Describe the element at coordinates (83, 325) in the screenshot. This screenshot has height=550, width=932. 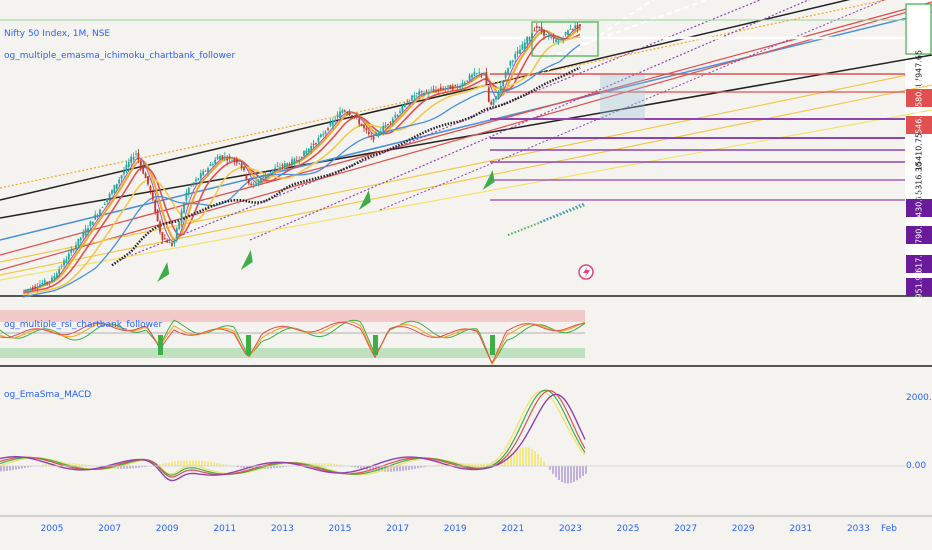
I see `rsi-indicator-label: og_multiple_rsi_chartbank_follower` at that location.